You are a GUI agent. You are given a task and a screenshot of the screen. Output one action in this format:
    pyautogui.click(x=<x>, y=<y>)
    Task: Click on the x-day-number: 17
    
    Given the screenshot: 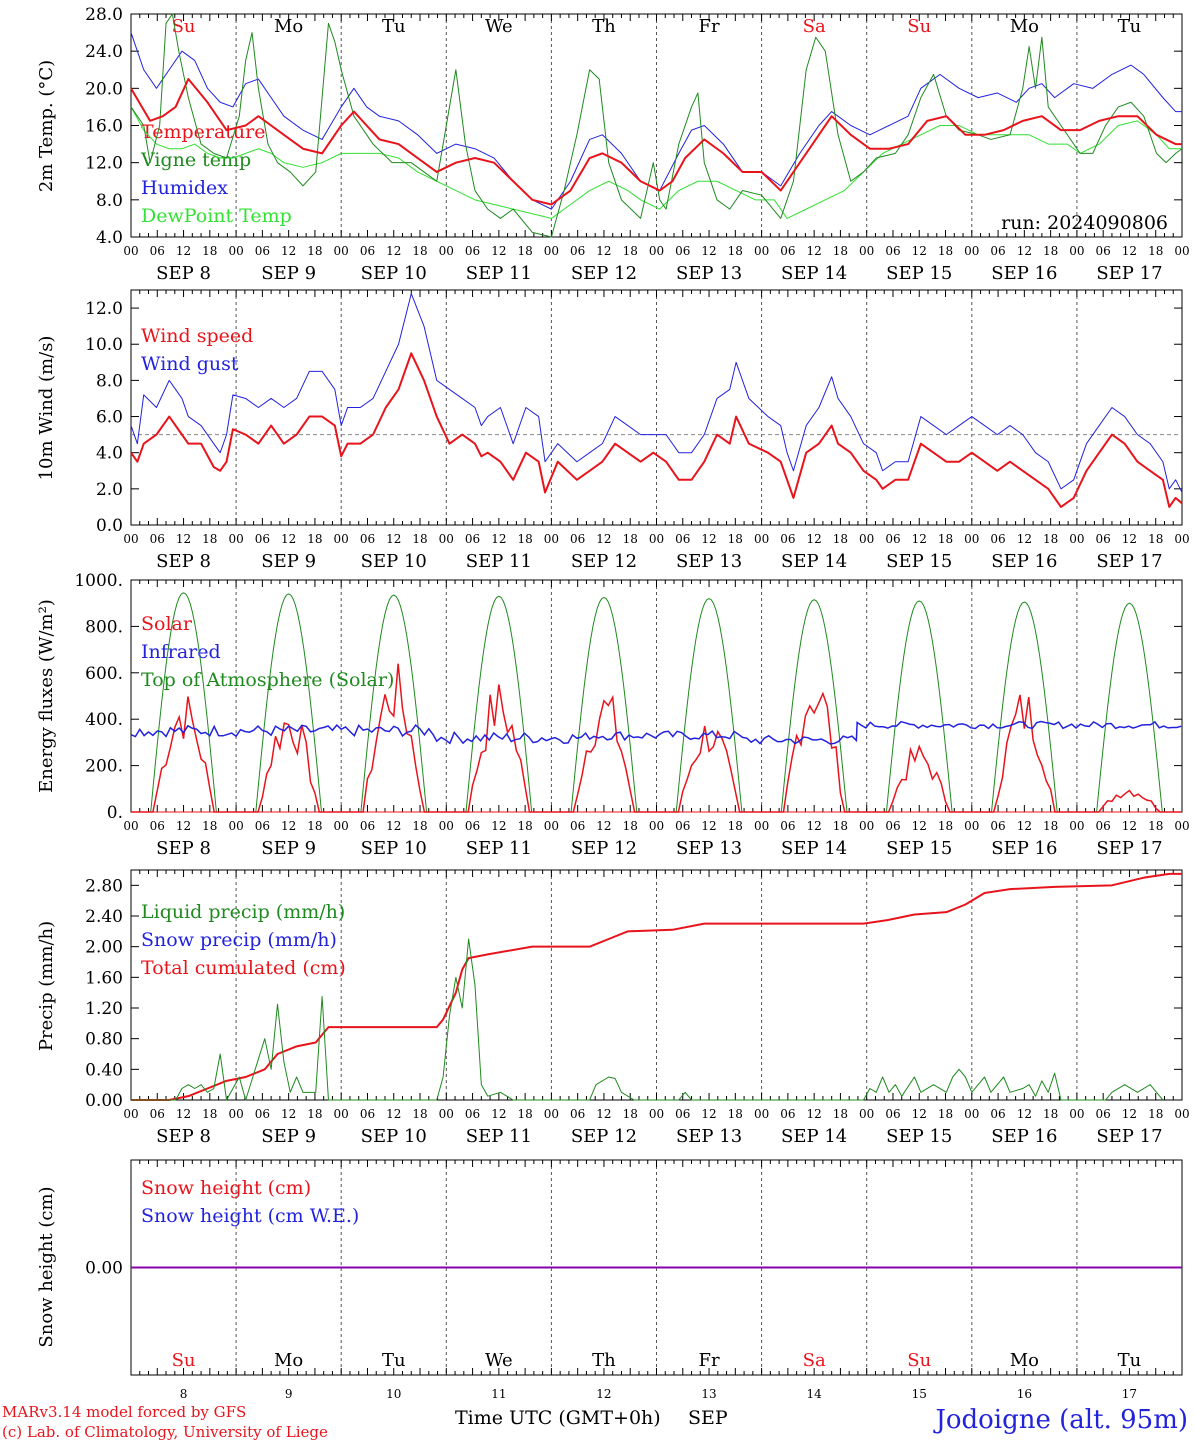 What is the action you would take?
    pyautogui.click(x=1129, y=1394)
    